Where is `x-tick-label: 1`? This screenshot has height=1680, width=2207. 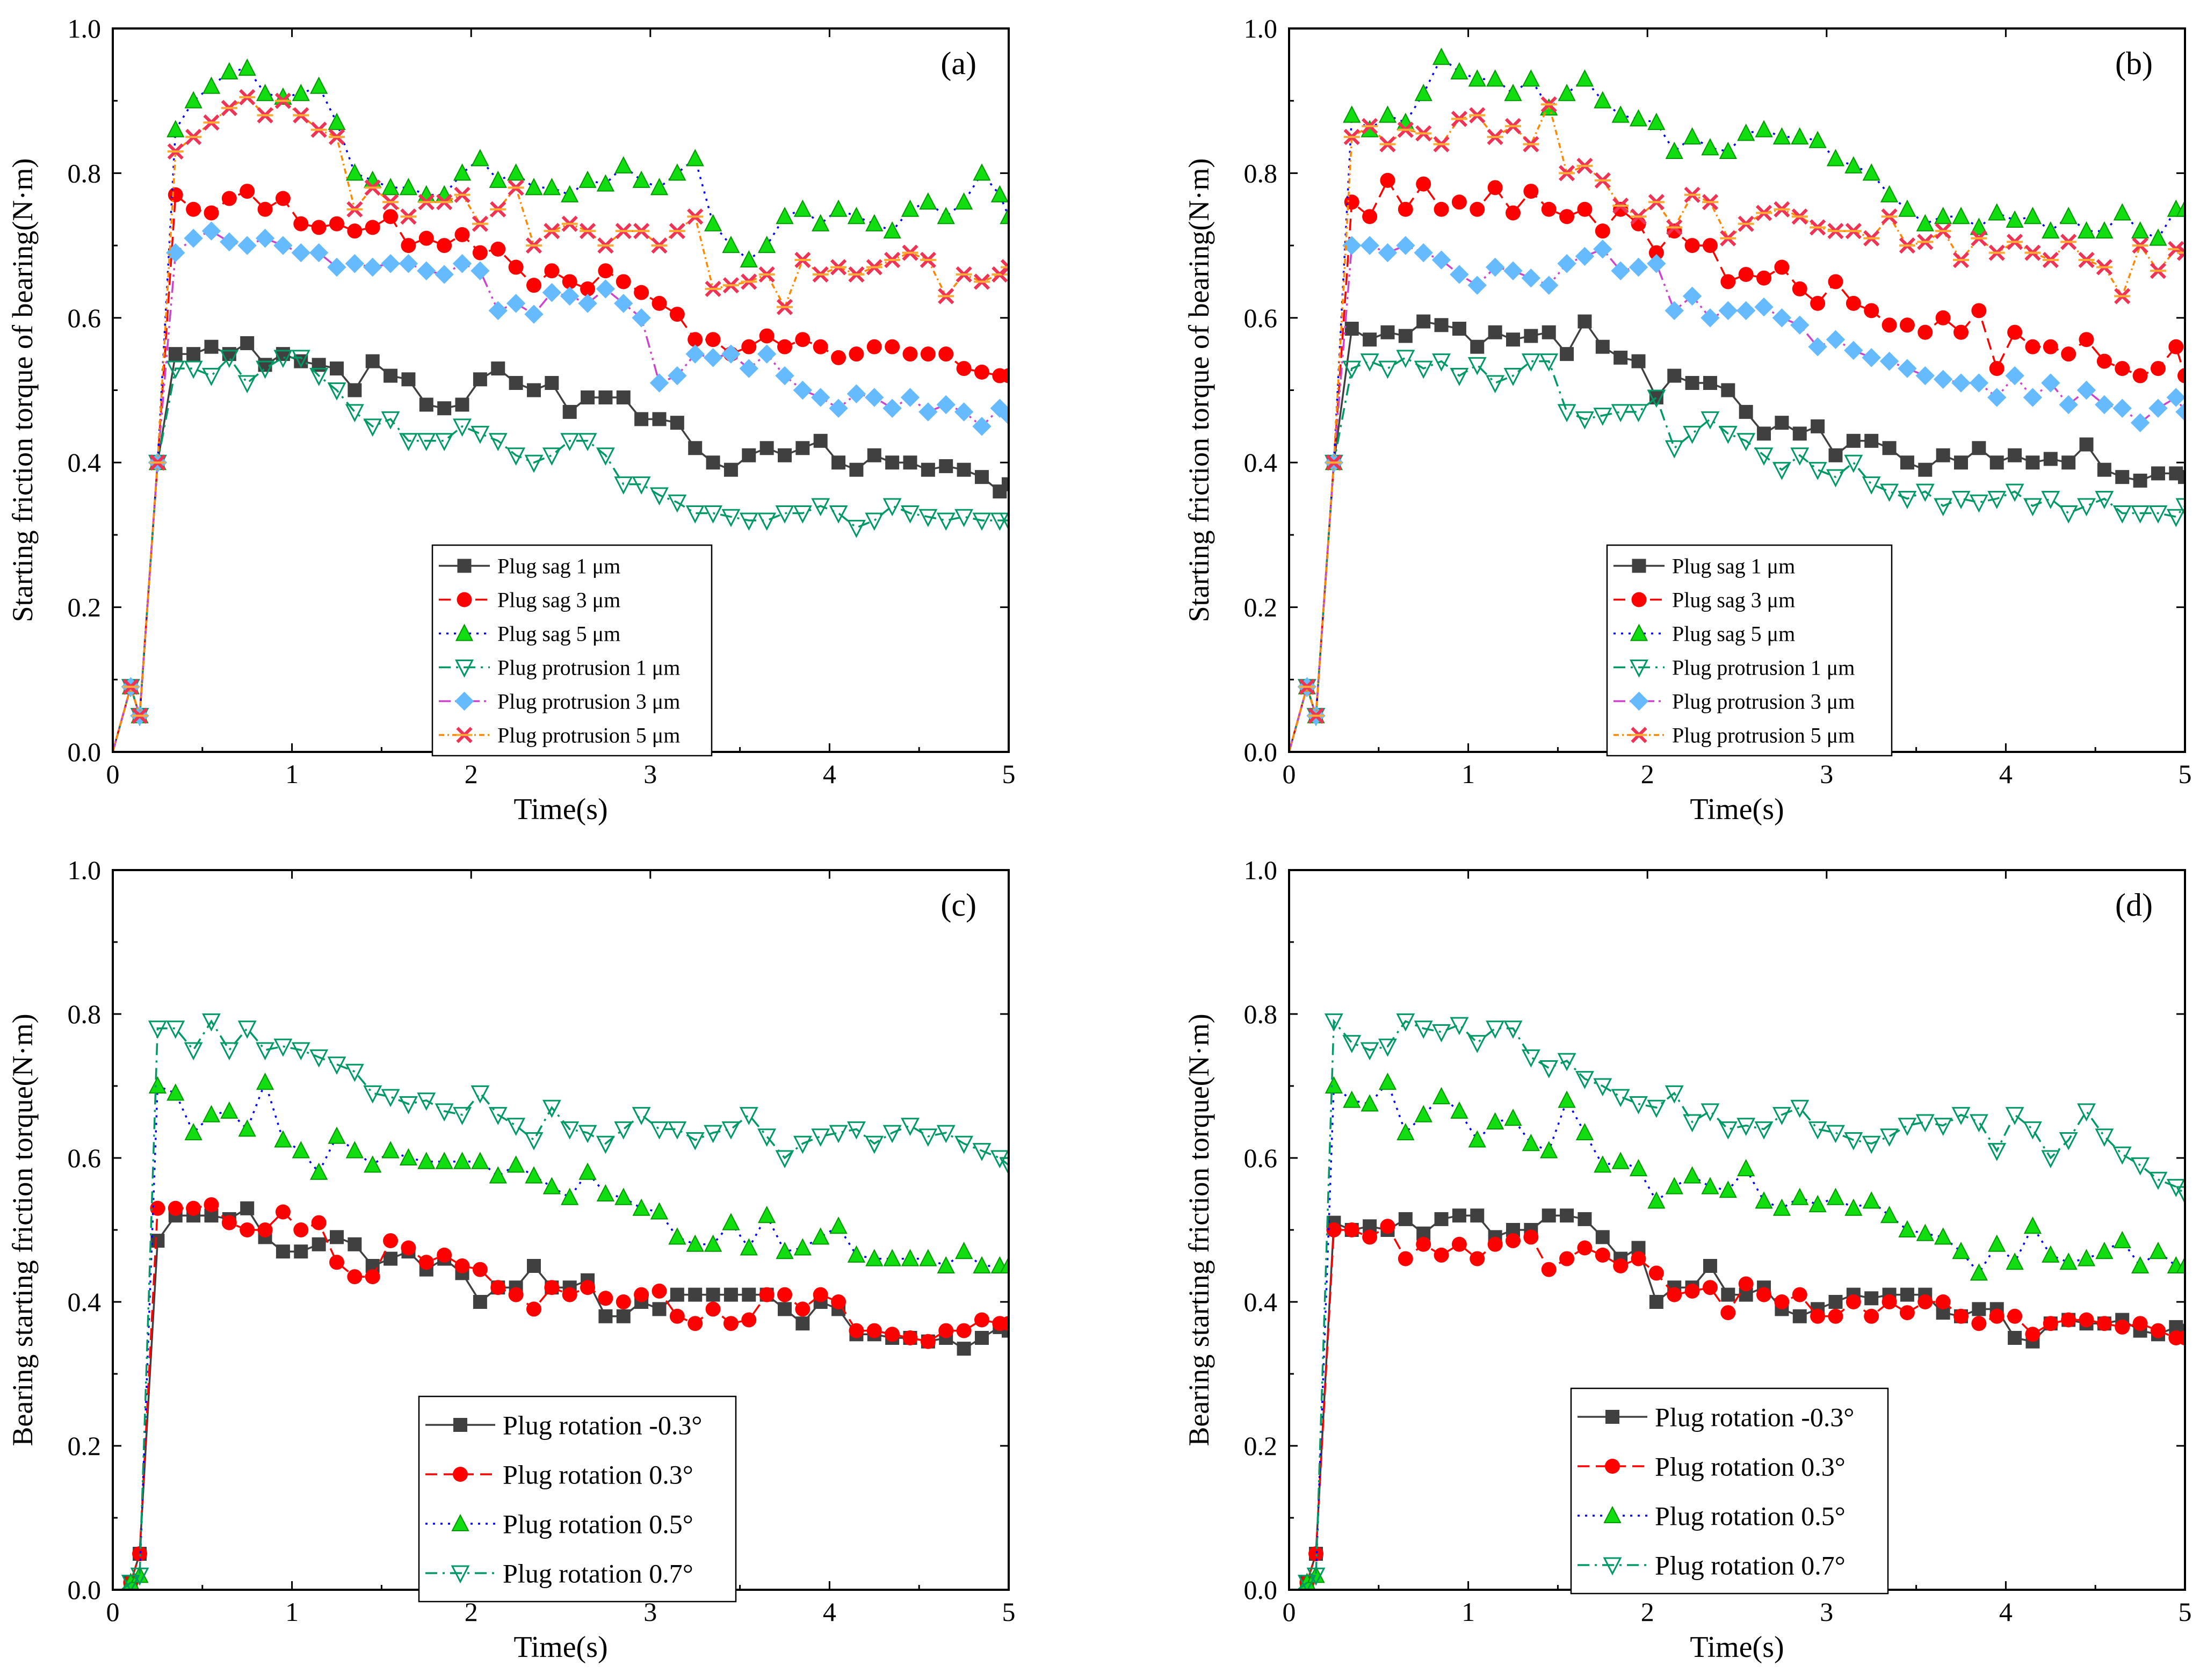 x-tick-label: 1 is located at coordinates (292, 1612).